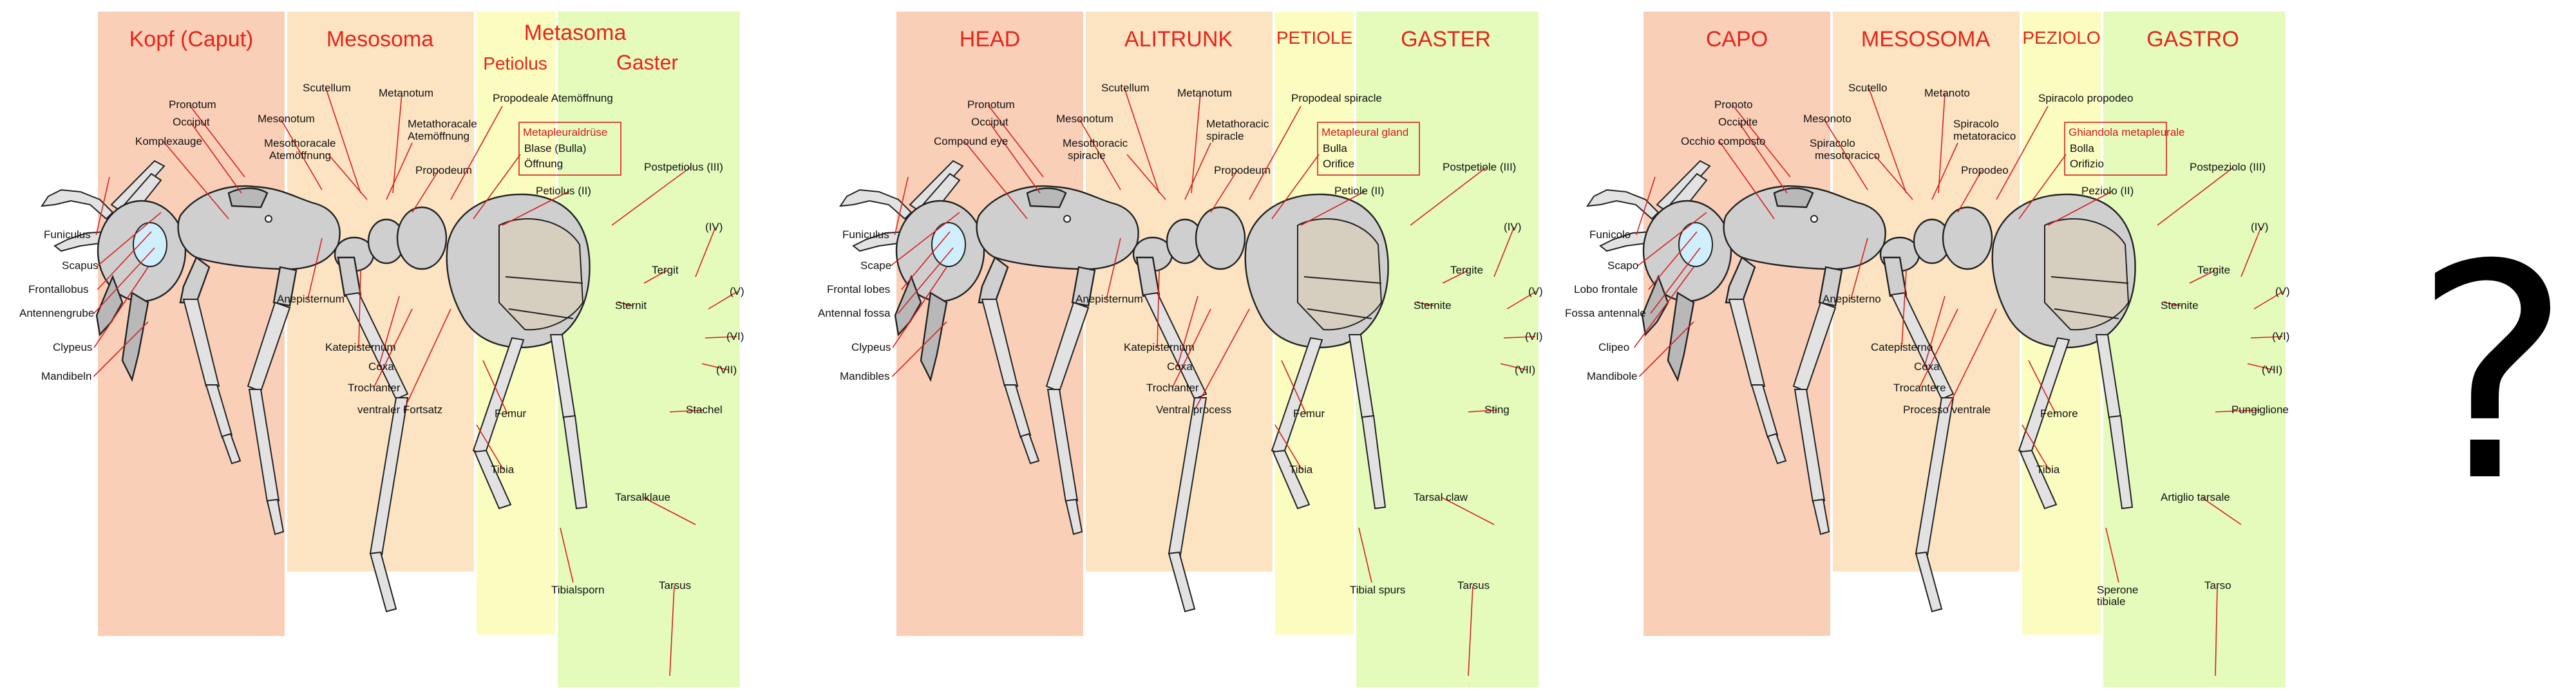  What do you see at coordinates (1947, 410) in the screenshot?
I see `label-ventral: Processo ventrale` at bounding box center [1947, 410].